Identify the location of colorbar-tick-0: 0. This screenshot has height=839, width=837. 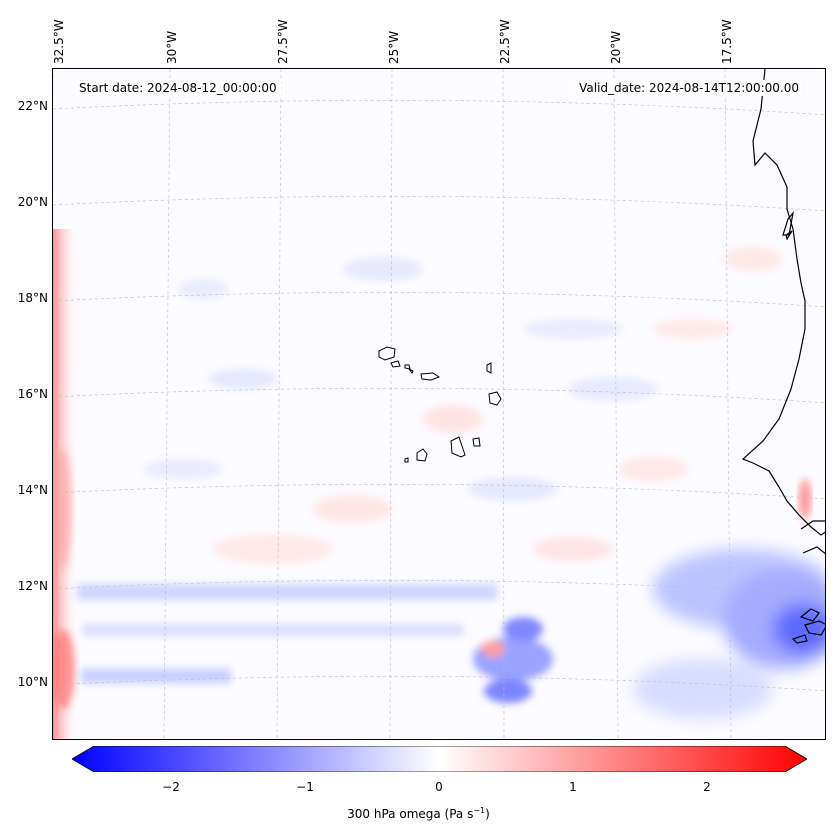
(439, 787).